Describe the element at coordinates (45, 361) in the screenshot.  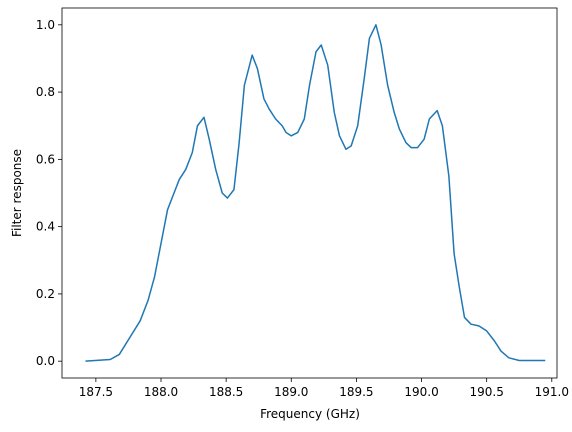
I see `y-tick-label: 0.0` at that location.